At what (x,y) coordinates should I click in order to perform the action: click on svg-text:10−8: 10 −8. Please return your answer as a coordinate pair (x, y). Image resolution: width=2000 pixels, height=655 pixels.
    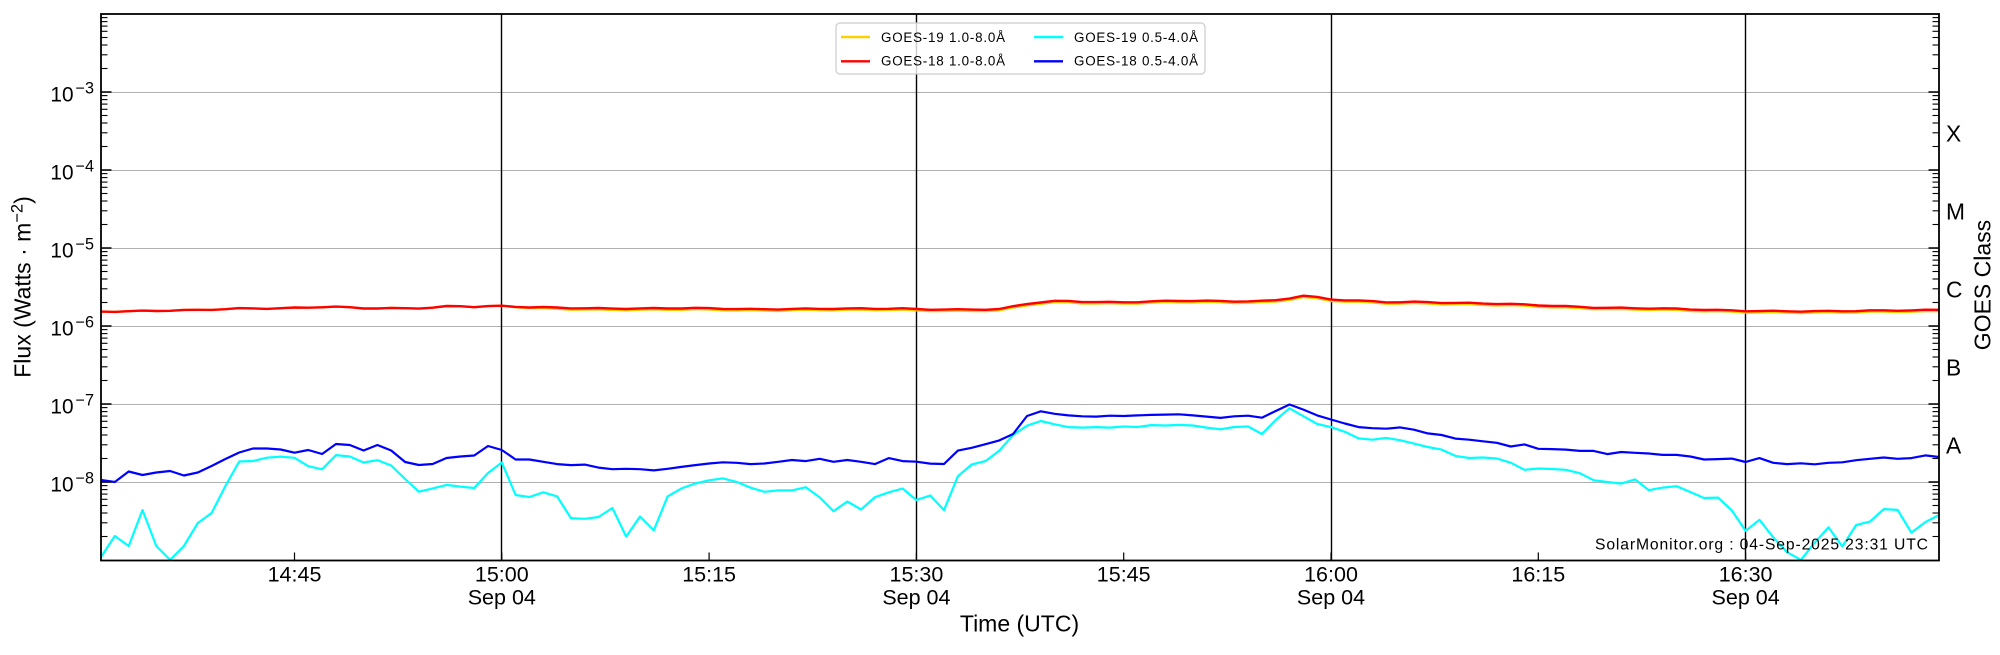
    Looking at the image, I should click on (72, 482).